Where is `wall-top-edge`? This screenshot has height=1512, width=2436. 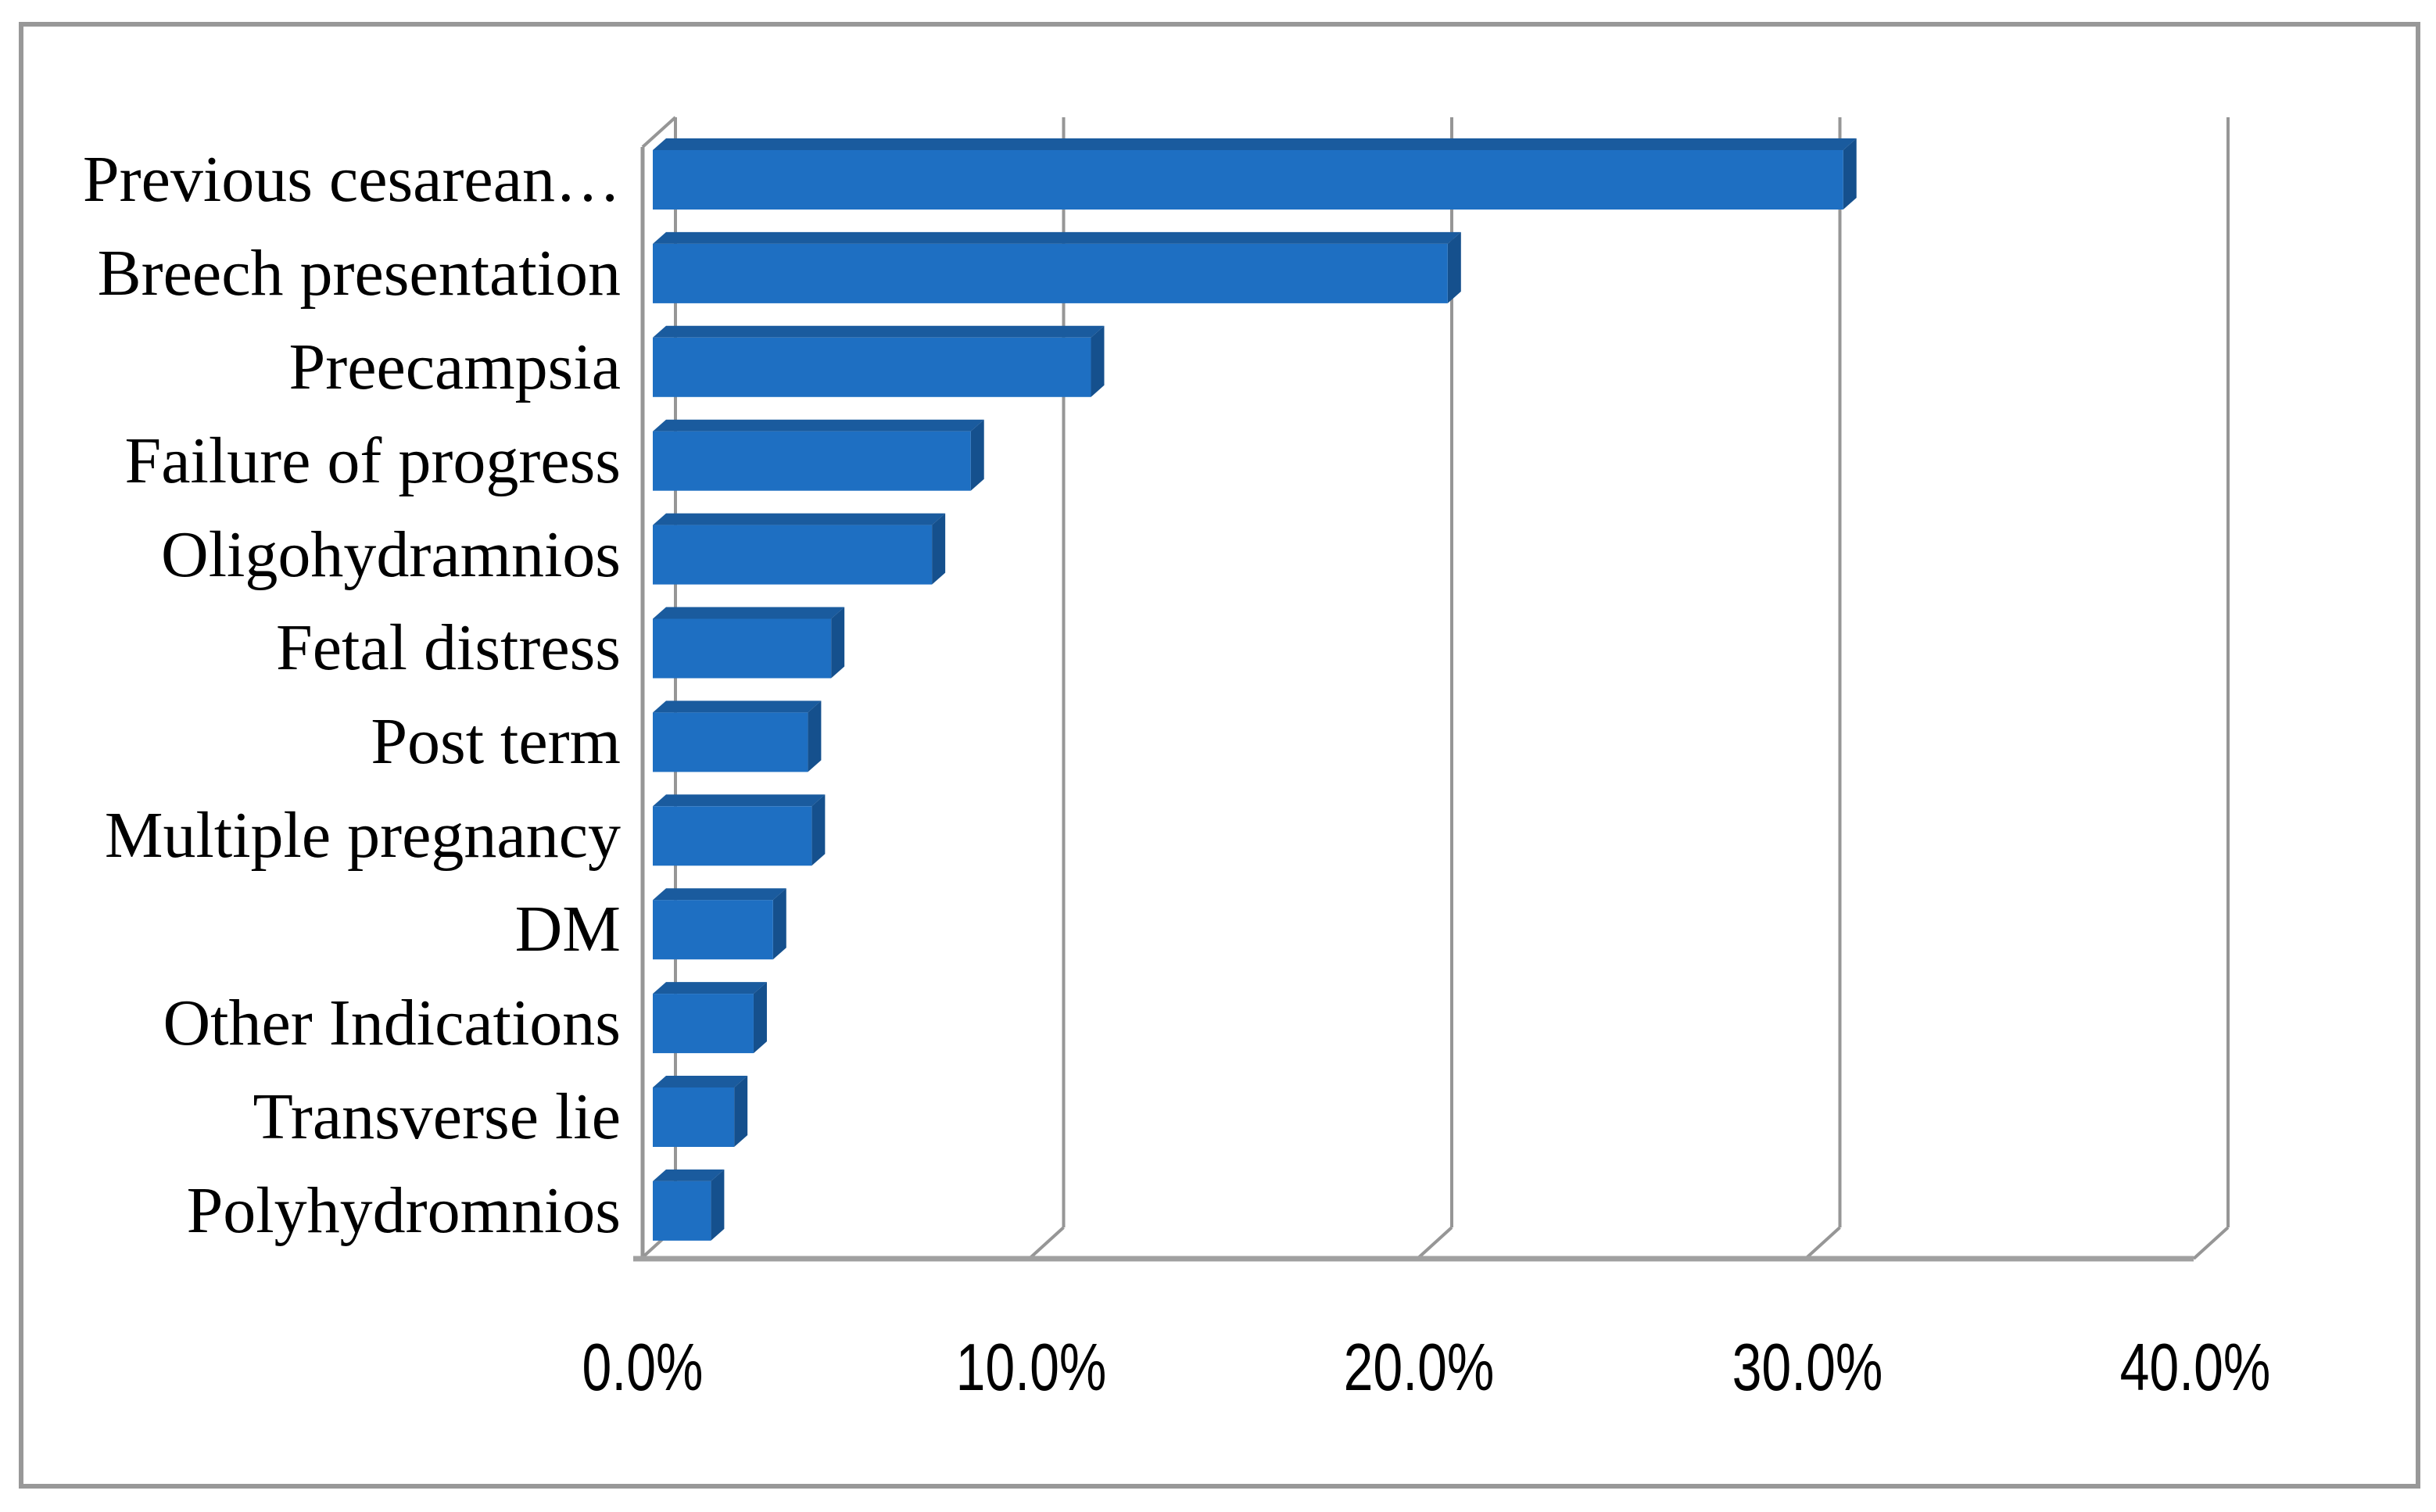
wall-top-edge is located at coordinates (659, 132).